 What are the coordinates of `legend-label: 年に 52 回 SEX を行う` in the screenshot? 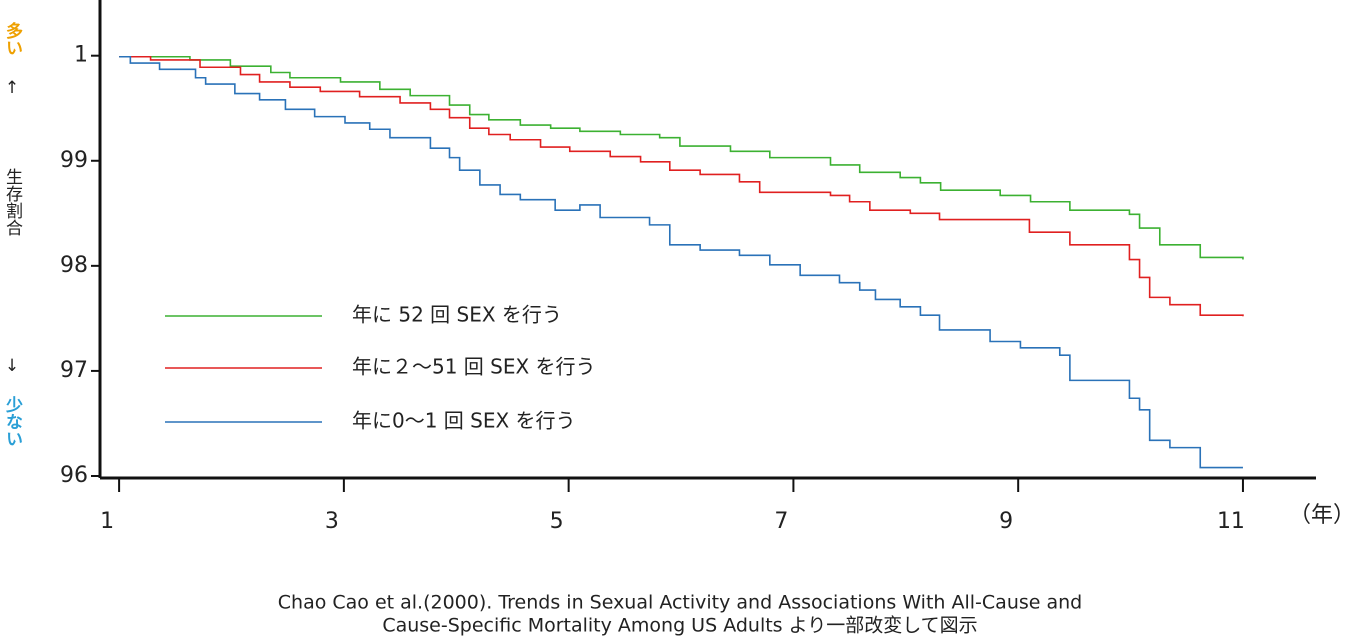 It's located at (457, 315).